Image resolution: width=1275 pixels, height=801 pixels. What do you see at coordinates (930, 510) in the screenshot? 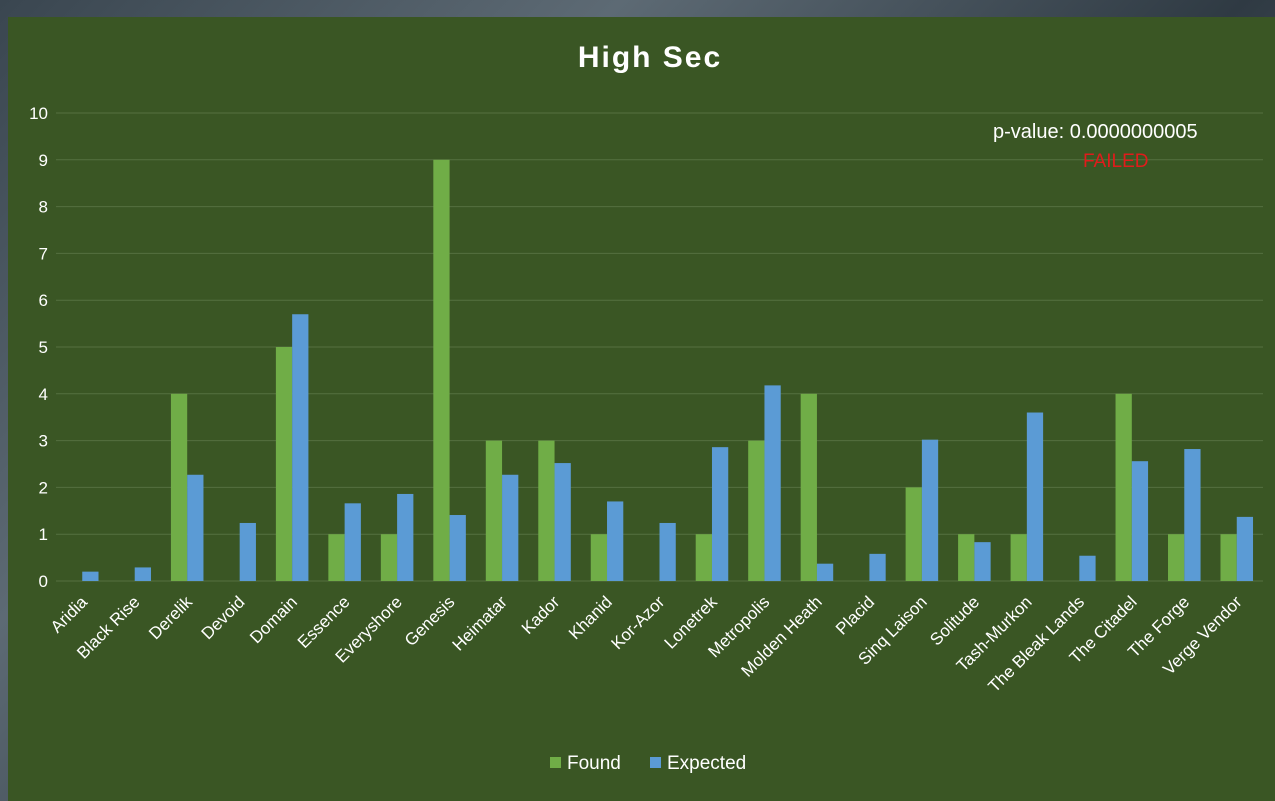
I see `bar-expected-sinq-laison` at bounding box center [930, 510].